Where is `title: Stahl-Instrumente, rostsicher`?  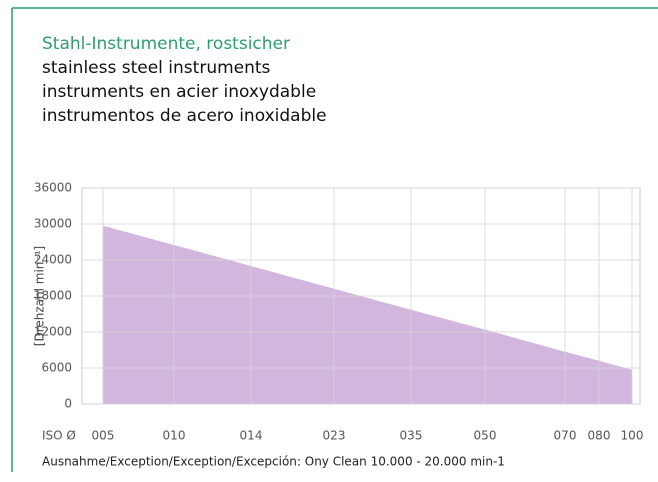
title: Stahl-Instrumente, rostsicher is located at coordinates (166, 44).